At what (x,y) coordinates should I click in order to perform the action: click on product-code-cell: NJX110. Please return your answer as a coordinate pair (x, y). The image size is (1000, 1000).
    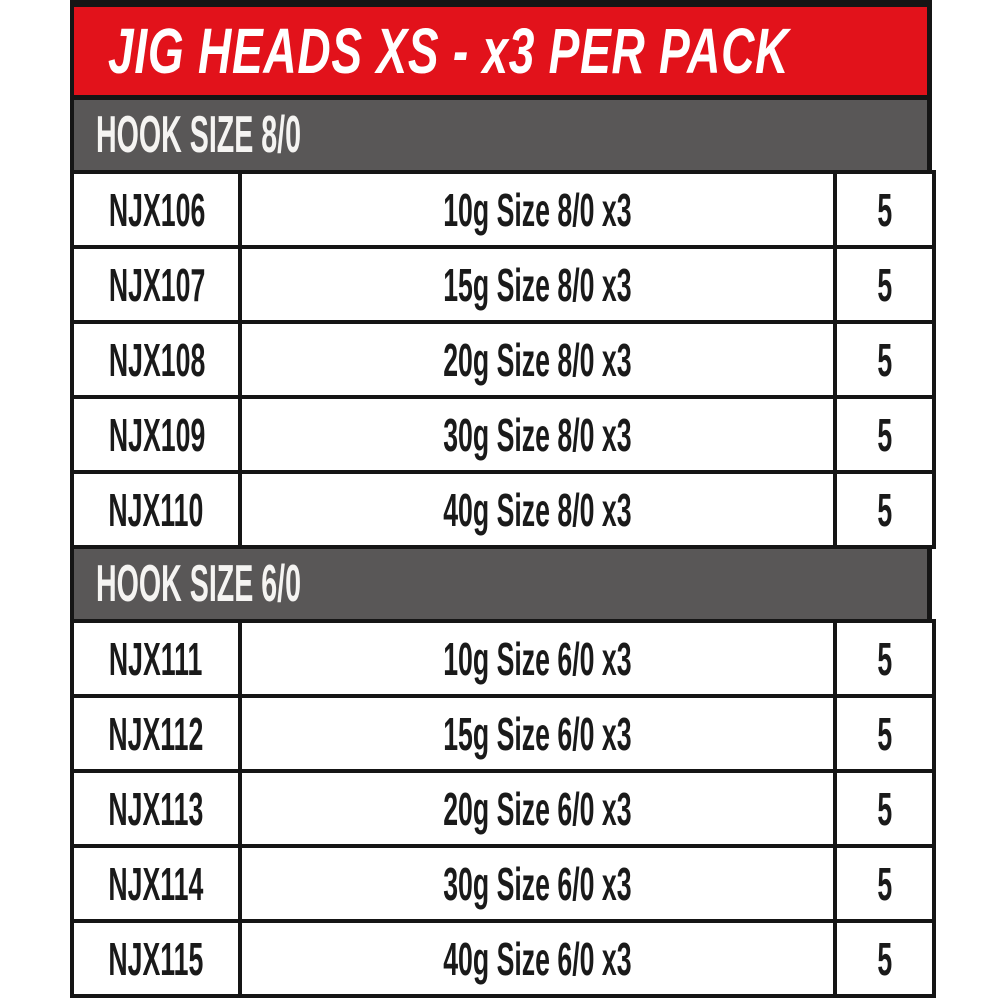
    Looking at the image, I should click on (156, 509).